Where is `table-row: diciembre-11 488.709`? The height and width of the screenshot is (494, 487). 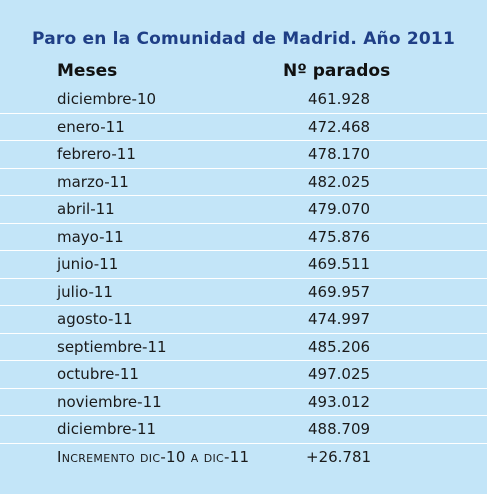
table-row: diciembre-11 488.709 is located at coordinates (243, 430).